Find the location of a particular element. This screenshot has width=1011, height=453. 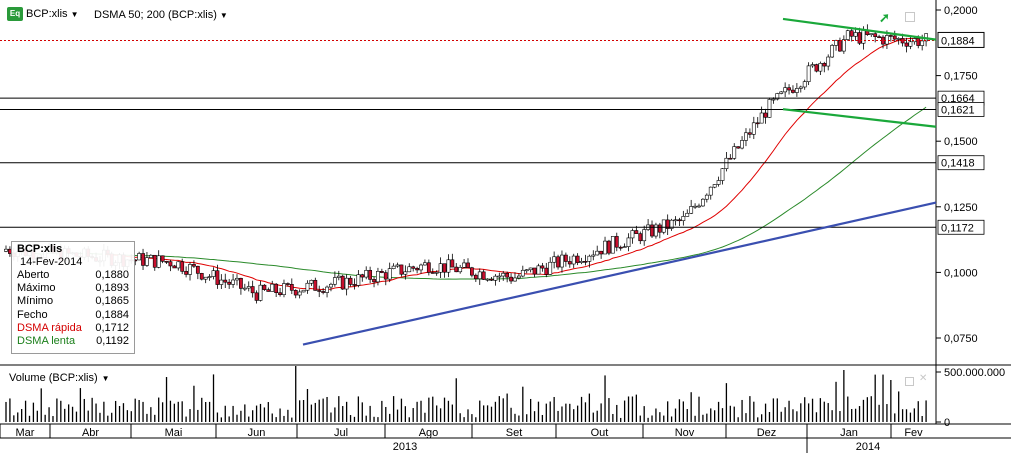

month-label: Fev is located at coordinates (913, 433).